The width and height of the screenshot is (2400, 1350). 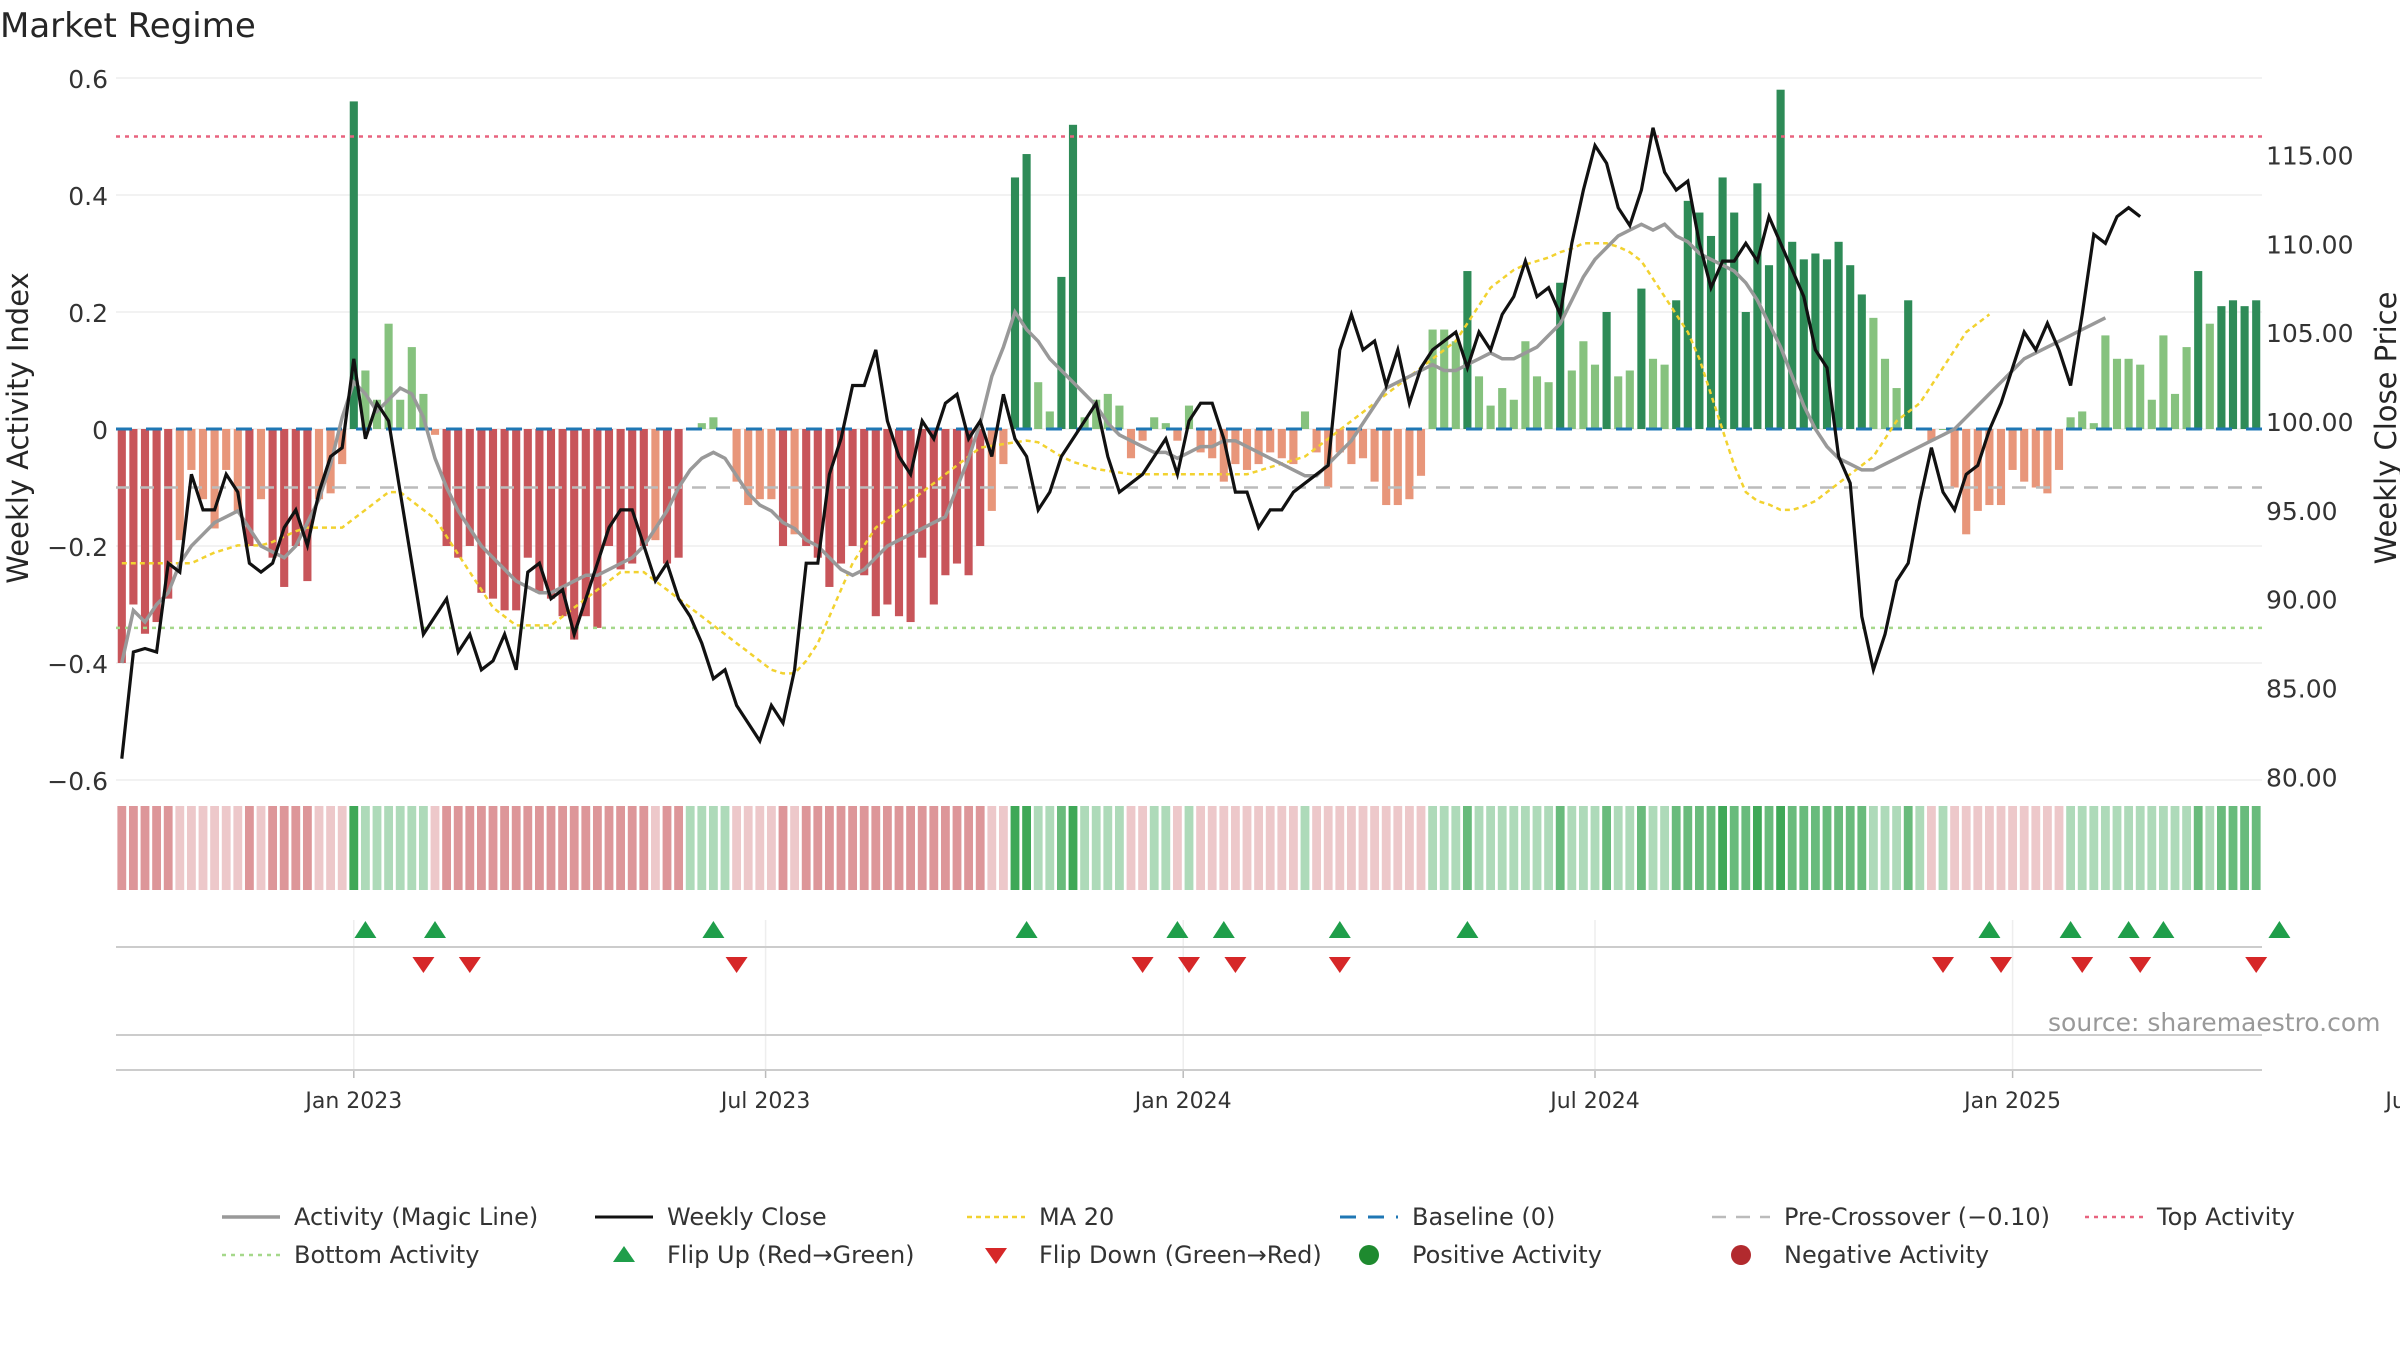 I want to click on y-tick-right: 80.00, so click(x=2302, y=777).